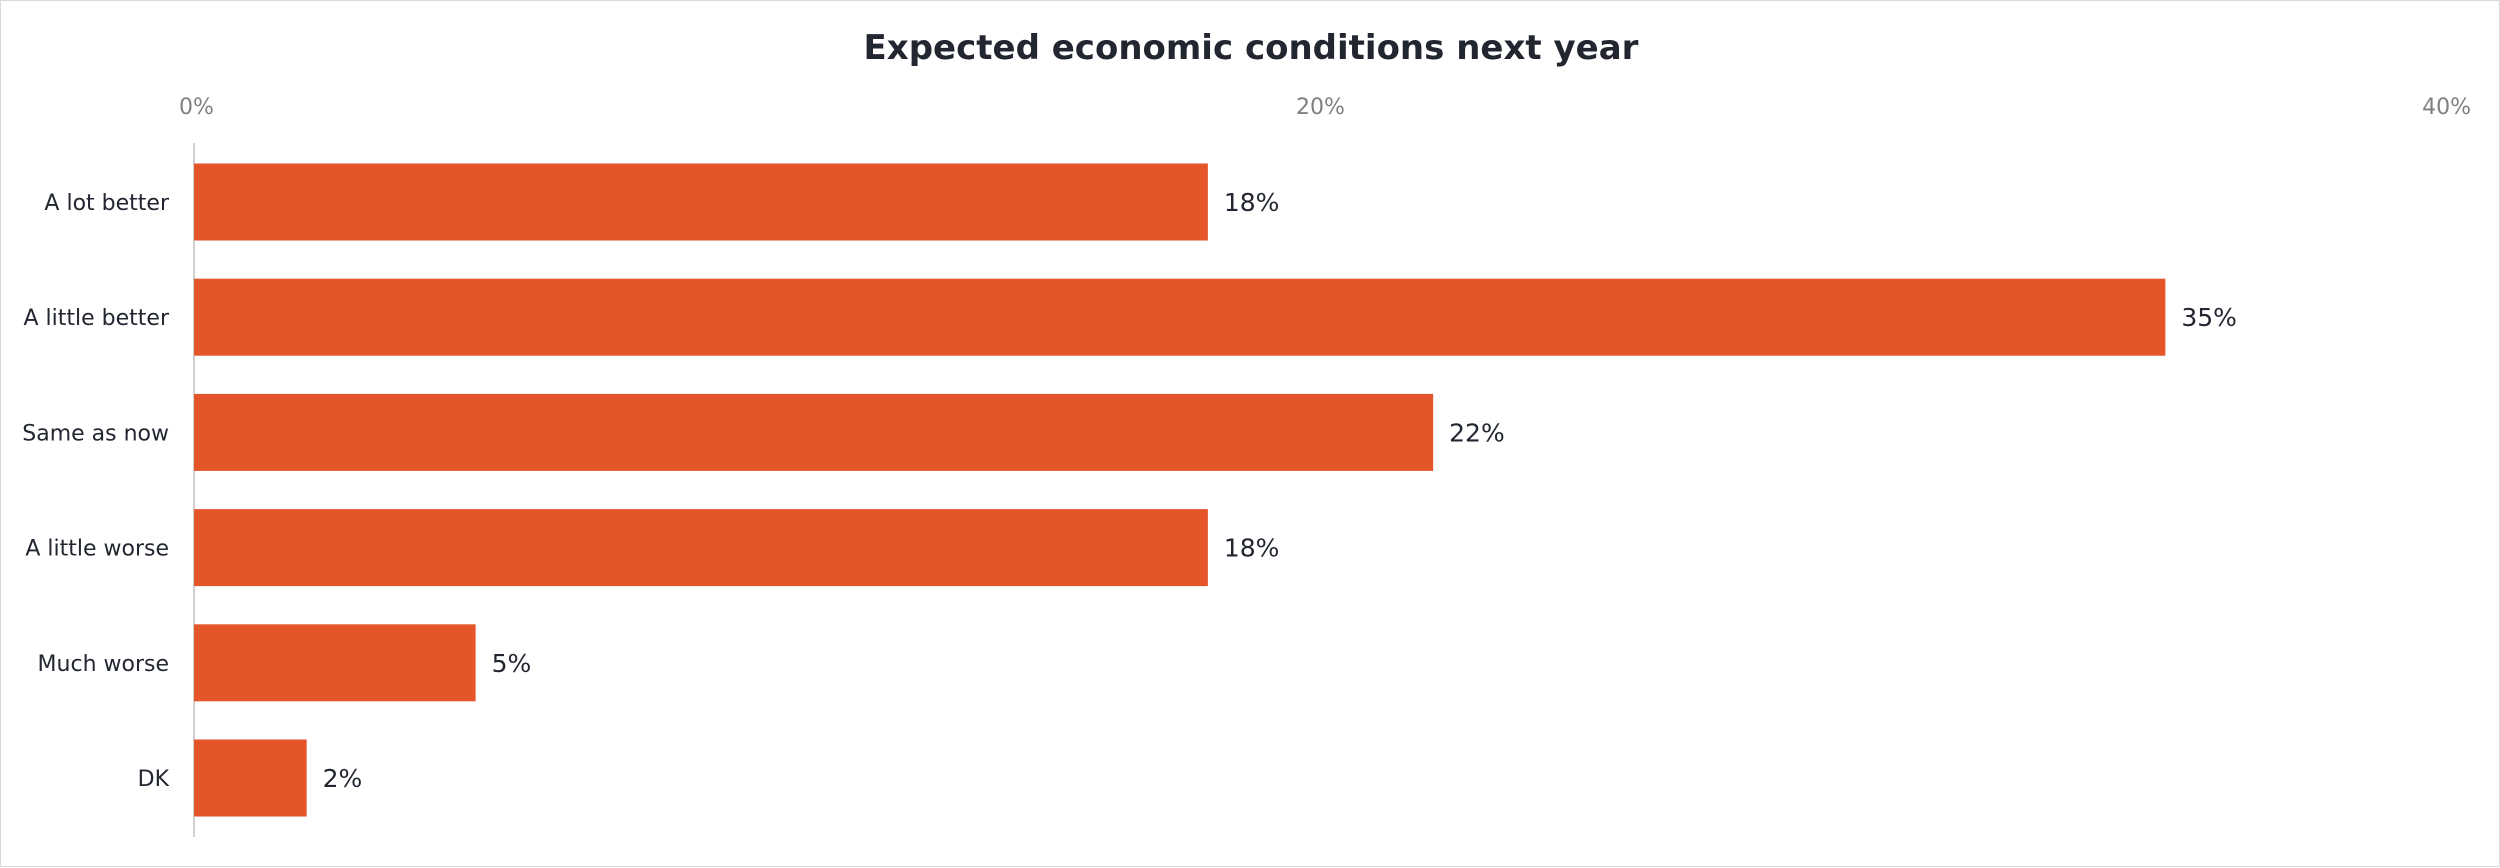  Describe the element at coordinates (512, 663) in the screenshot. I see `value-label: 5%` at that location.